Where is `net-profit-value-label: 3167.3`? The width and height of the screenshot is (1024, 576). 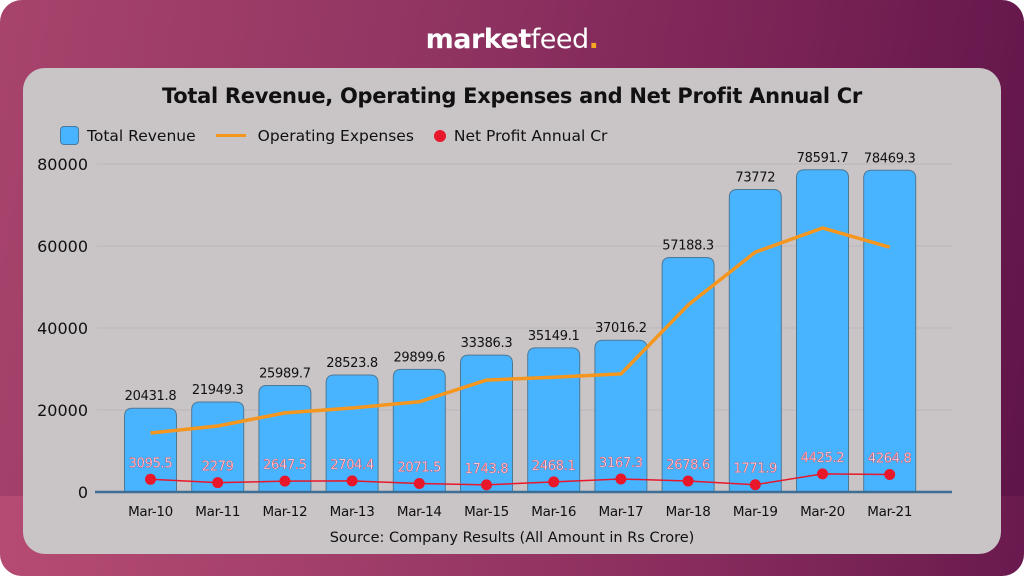 net-profit-value-label: 3167.3 is located at coordinates (621, 463).